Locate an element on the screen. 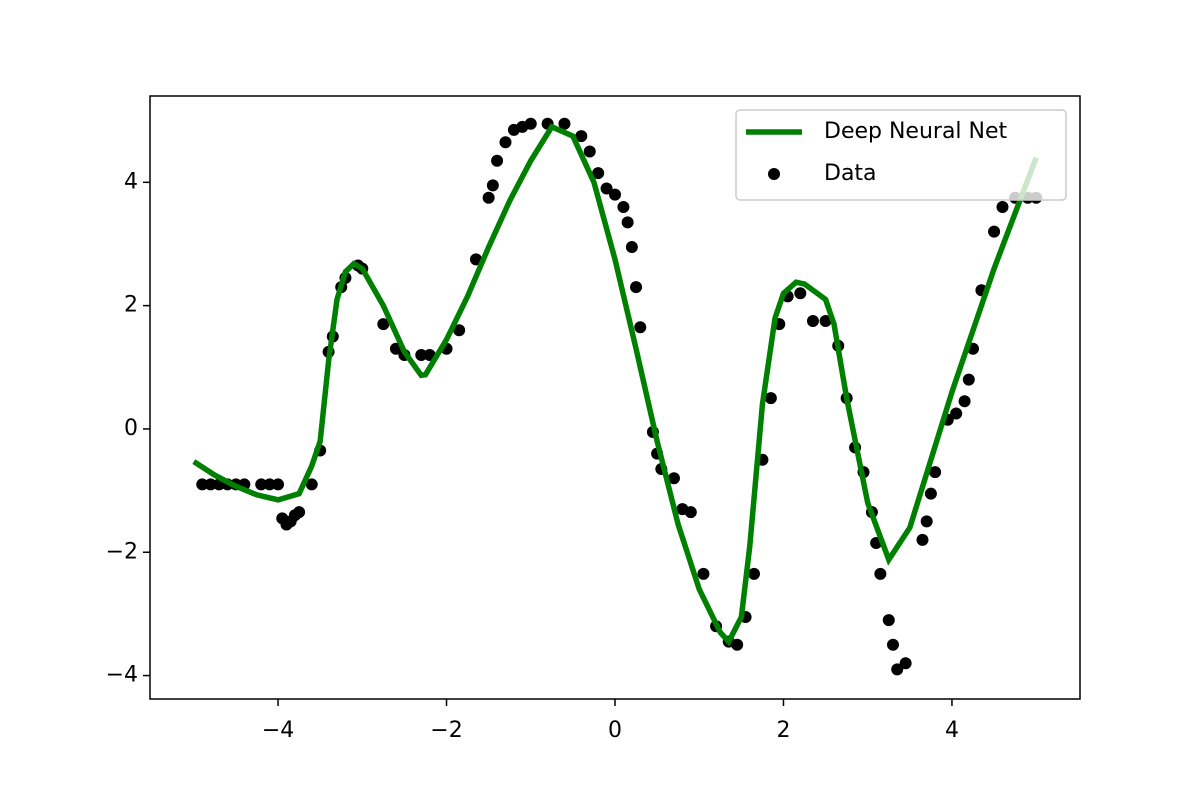 The height and width of the screenshot is (800, 1200). x-tick-label: 4 is located at coordinates (952, 730).